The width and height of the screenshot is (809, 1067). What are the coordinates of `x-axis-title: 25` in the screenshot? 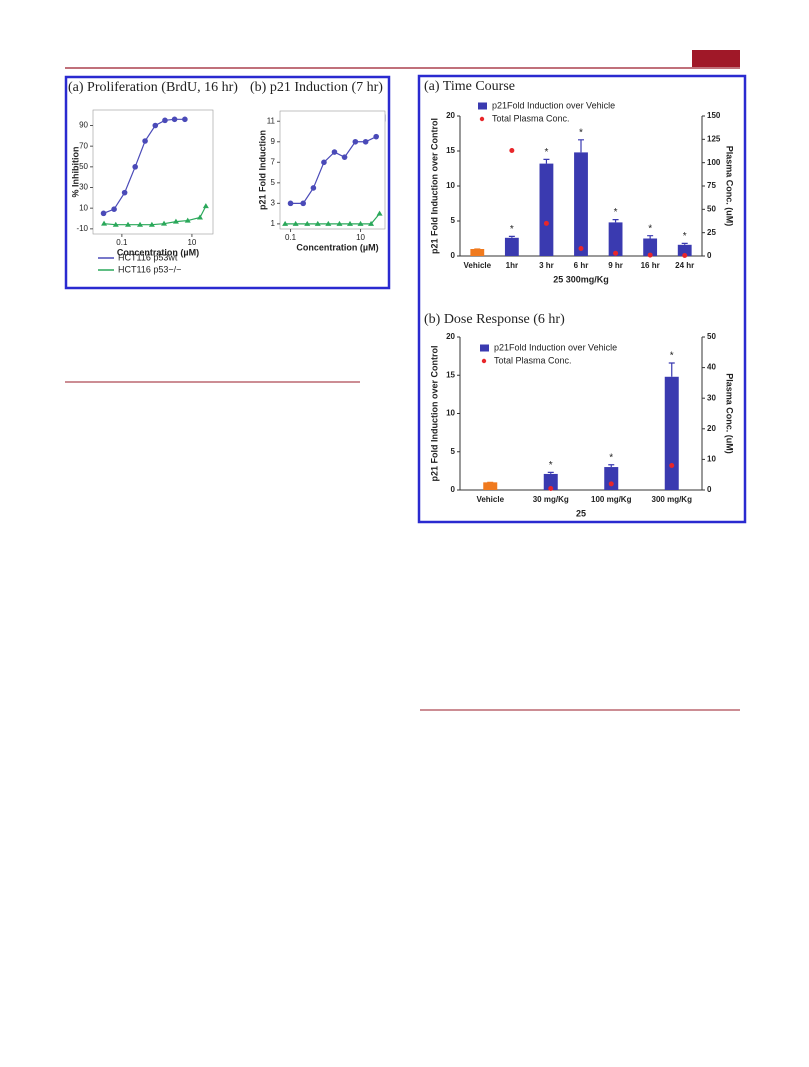 It's located at (581, 513).